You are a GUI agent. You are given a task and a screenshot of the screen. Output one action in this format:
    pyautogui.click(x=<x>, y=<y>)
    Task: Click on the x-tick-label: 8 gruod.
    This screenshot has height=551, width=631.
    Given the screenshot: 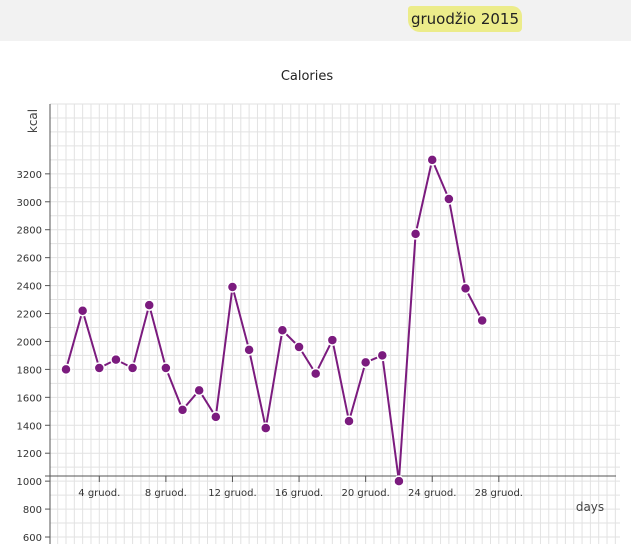 What is the action you would take?
    pyautogui.click(x=166, y=493)
    